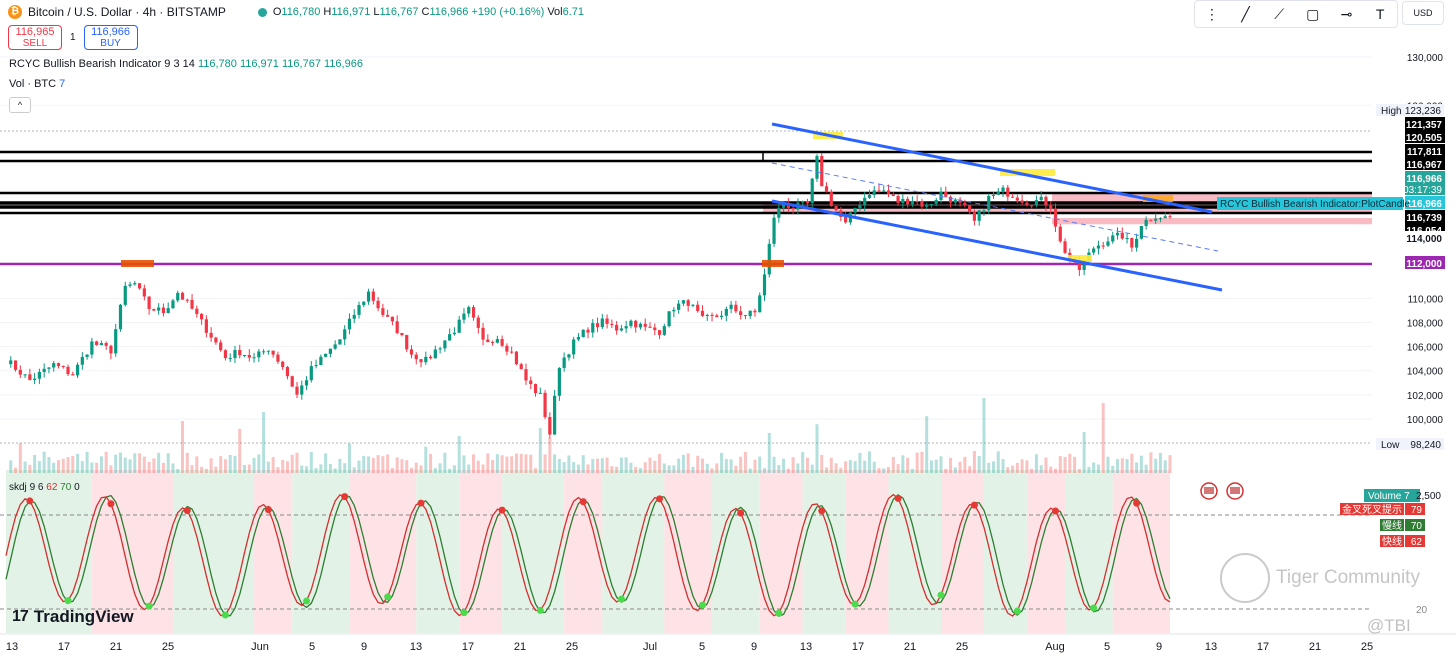 Image resolution: width=1456 pixels, height=659 pixels. I want to click on text-icon: T, so click(1380, 14).